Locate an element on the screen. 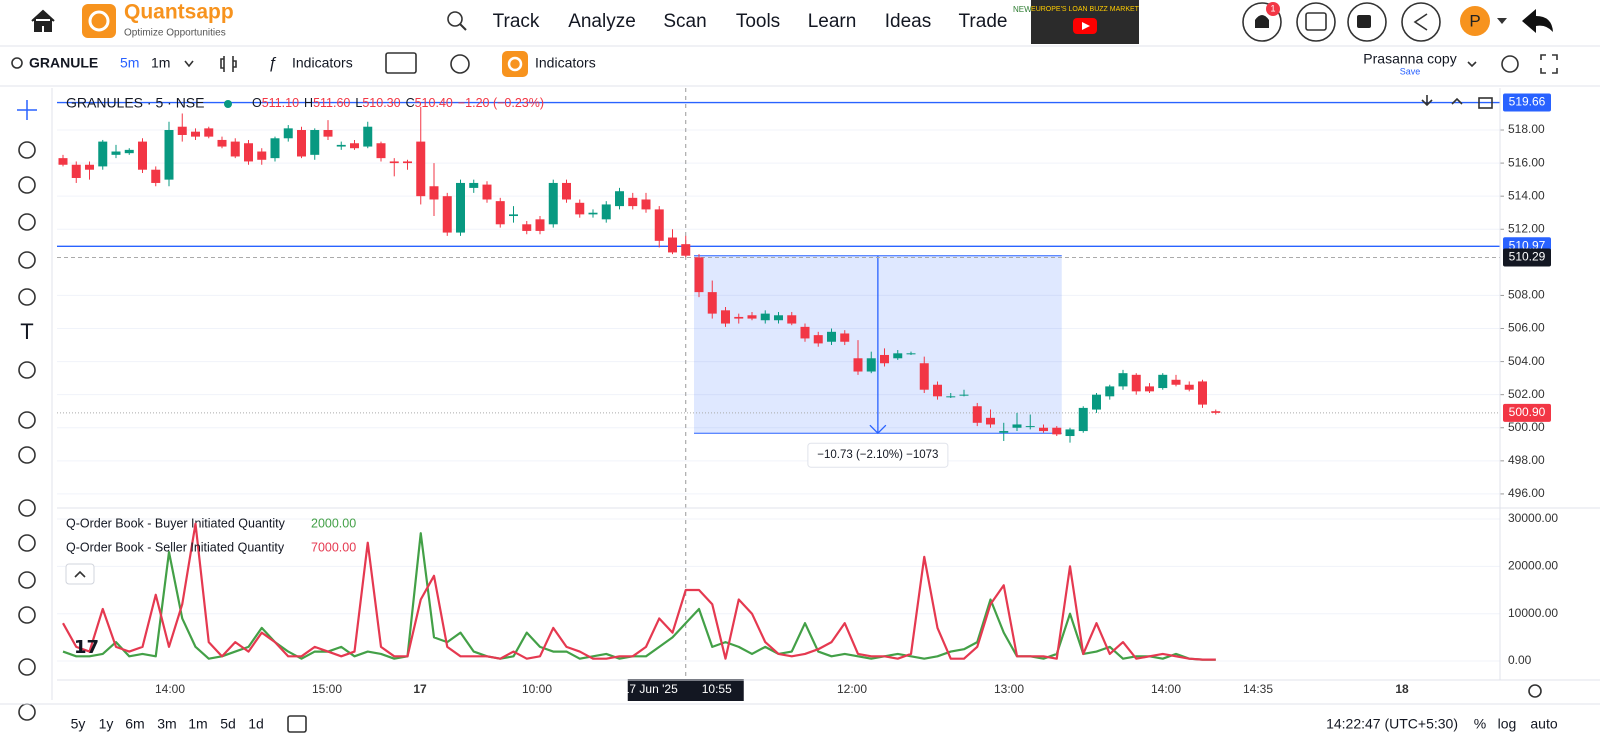  refresh-icon is located at coordinates (460, 64).